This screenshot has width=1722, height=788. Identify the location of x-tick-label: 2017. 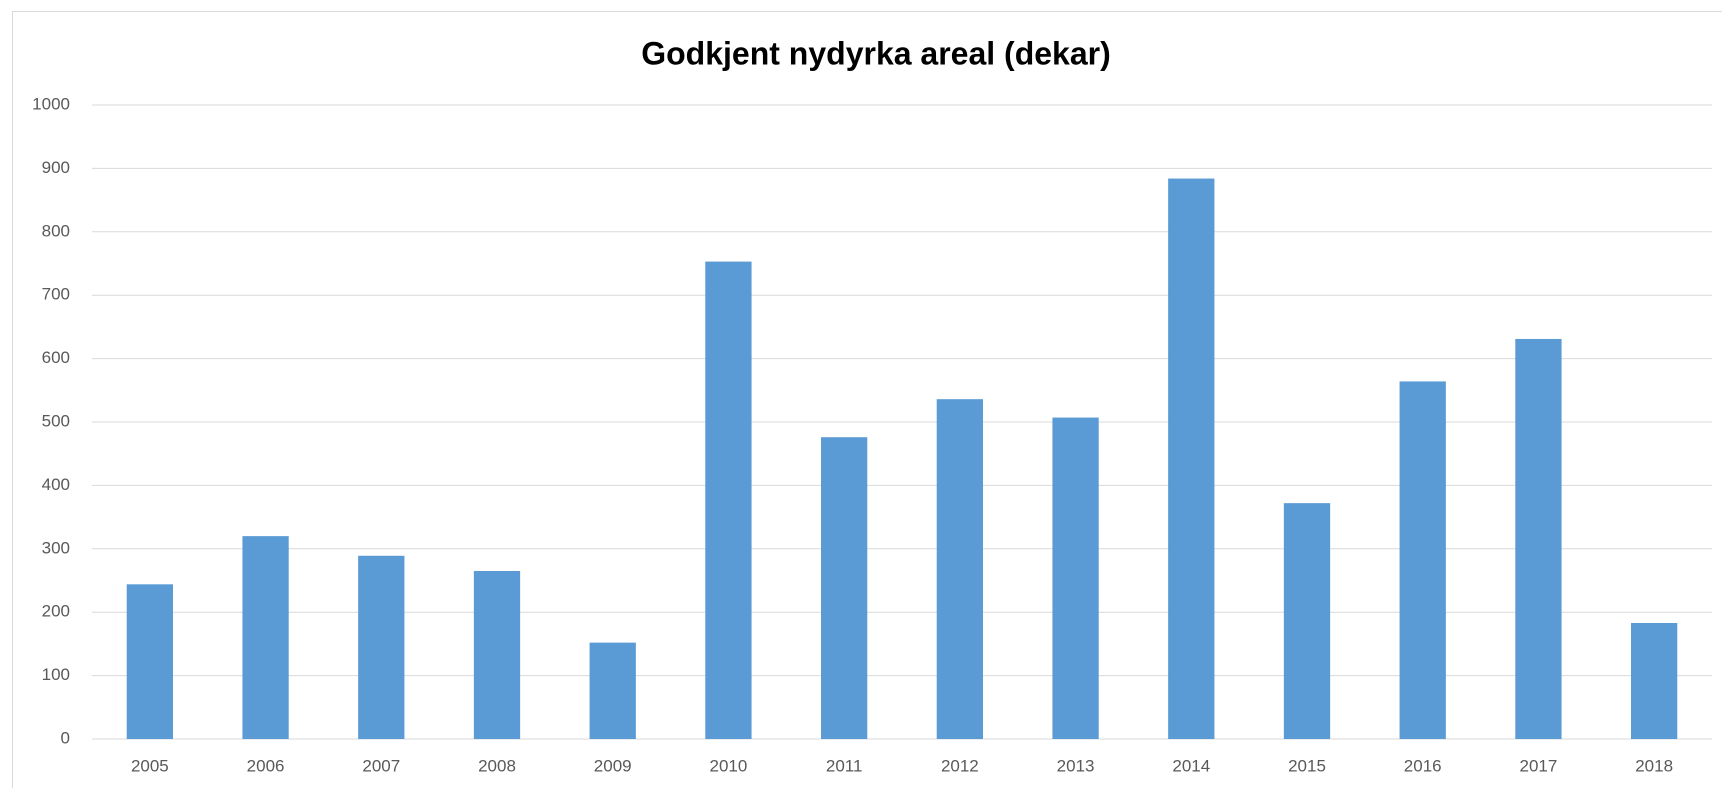
(1539, 765).